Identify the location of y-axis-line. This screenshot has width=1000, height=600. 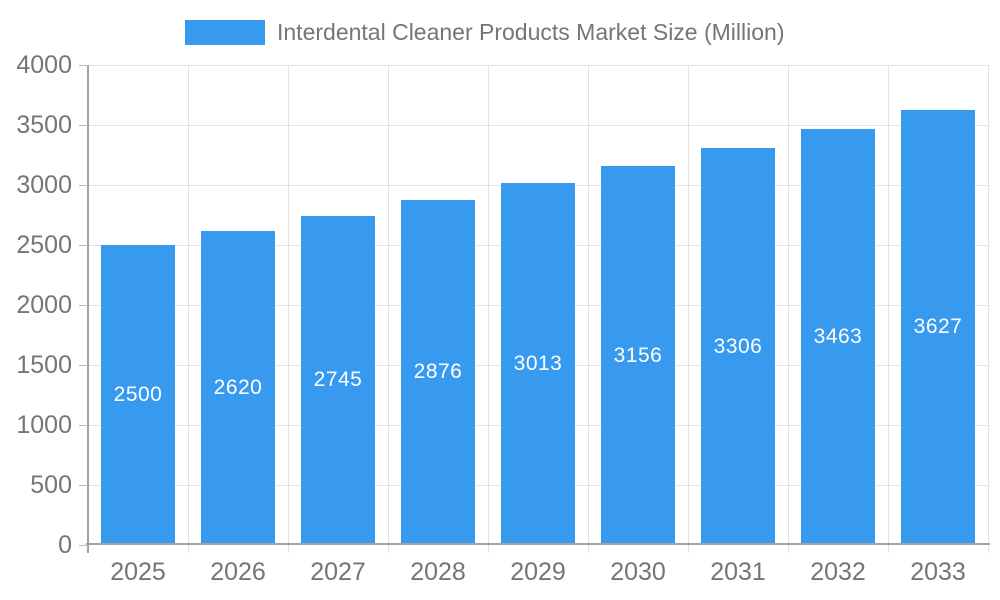
(88, 309).